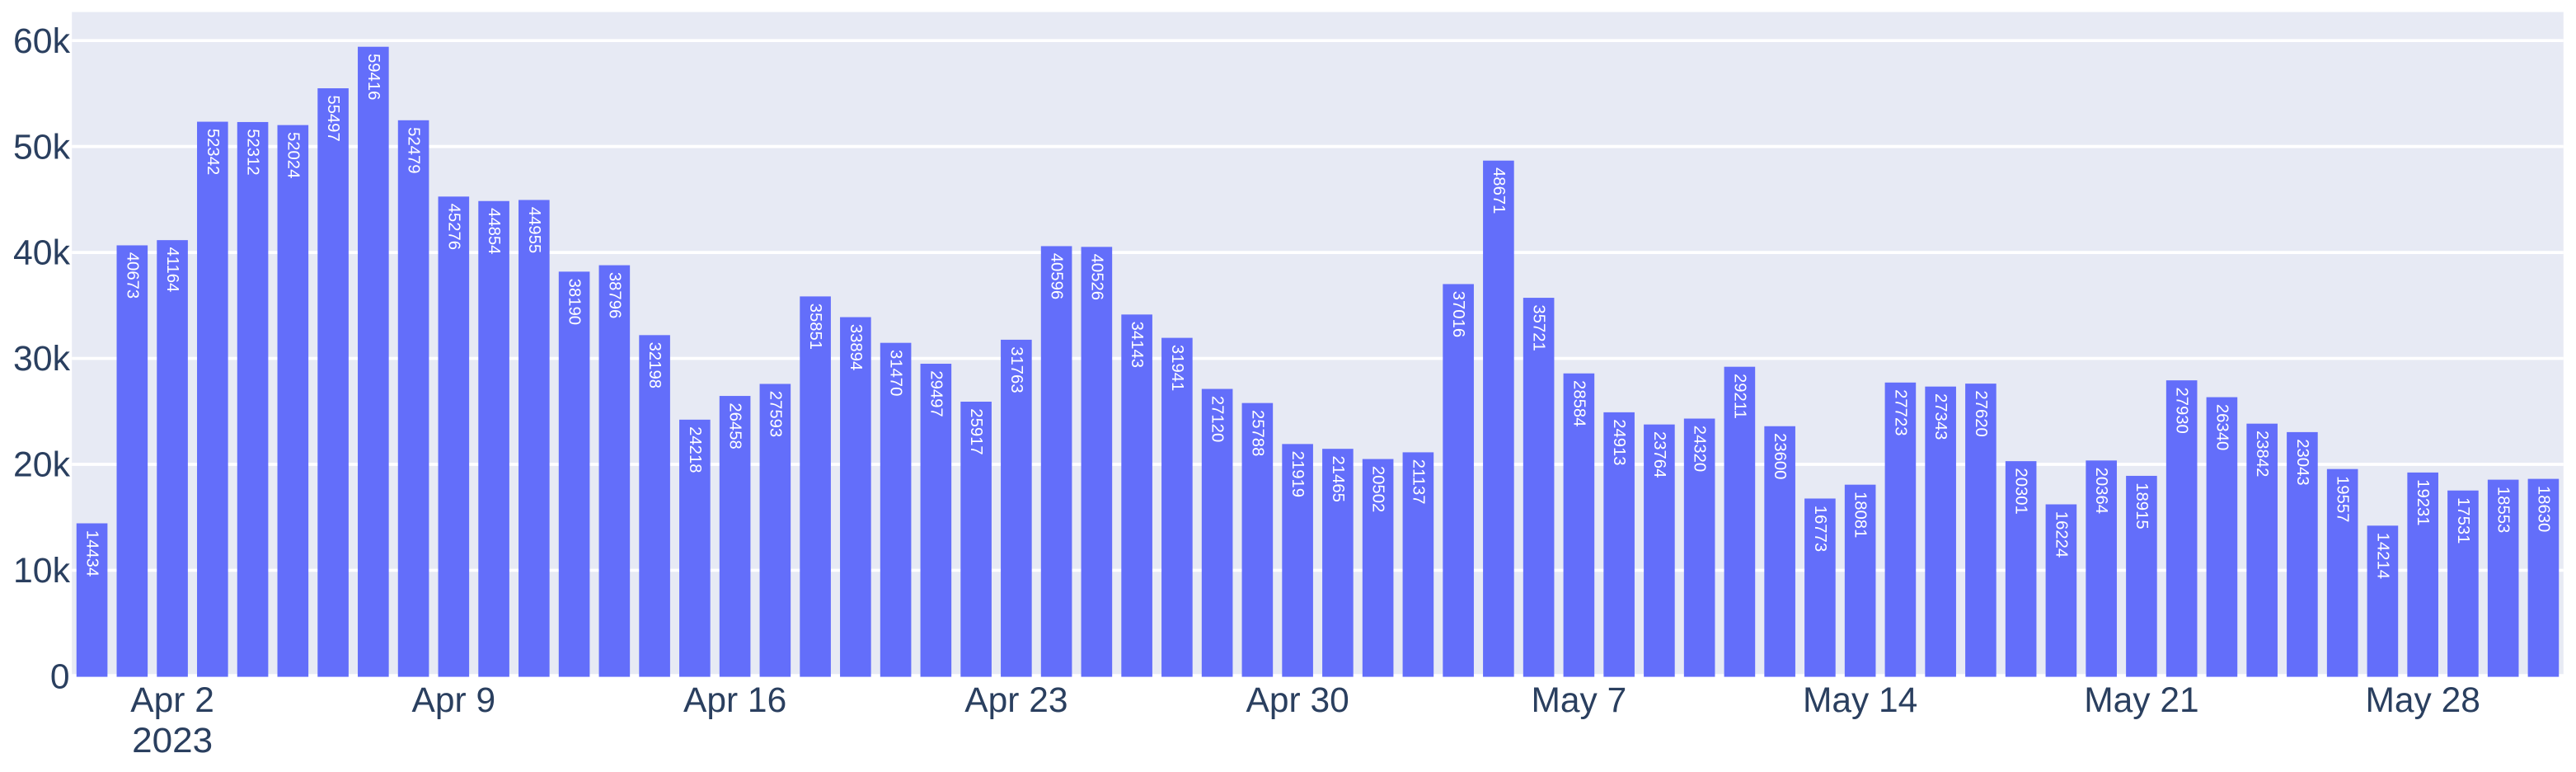 The image size is (2576, 772). I want to click on svg-text: 40k, so click(42, 254).